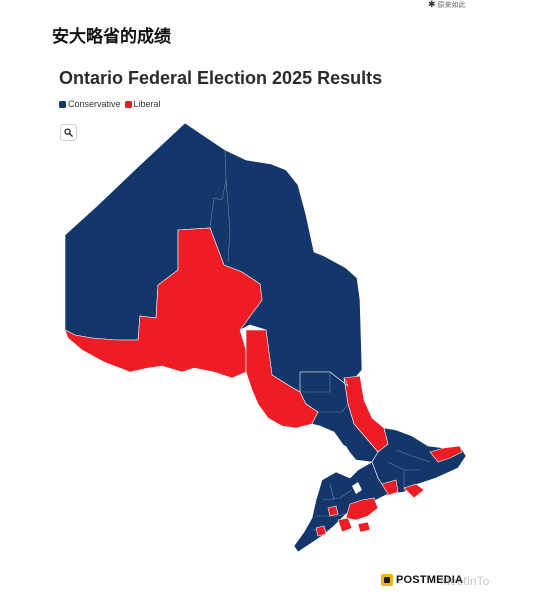 The height and width of the screenshot is (605, 542). I want to click on article-heading: 安大略省的成绩, so click(111, 37).